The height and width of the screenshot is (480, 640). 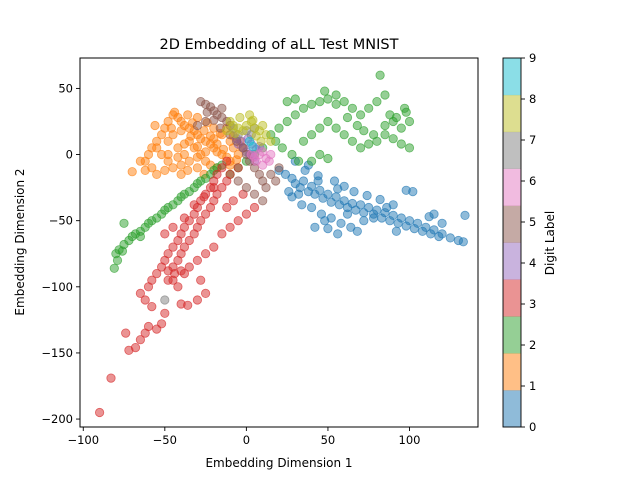 I want to click on y-axis-label: Embedding Dimension 2, so click(x=20, y=241).